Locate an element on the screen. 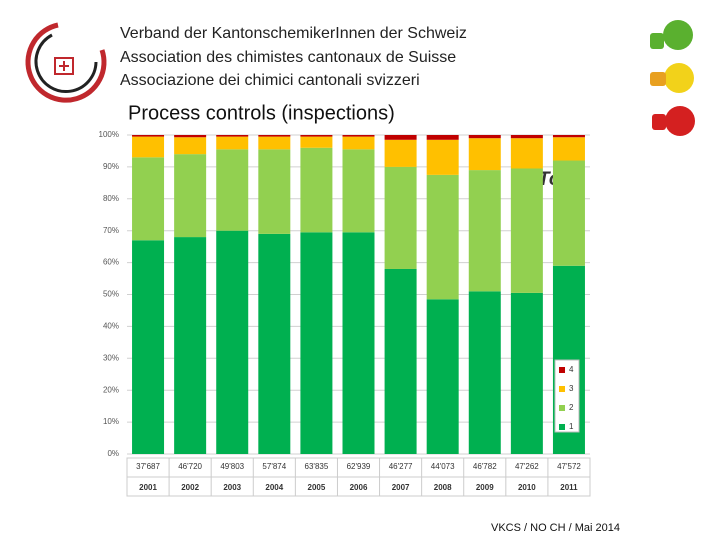 The height and width of the screenshot is (540, 720). count-label: 62'939 is located at coordinates (359, 466).